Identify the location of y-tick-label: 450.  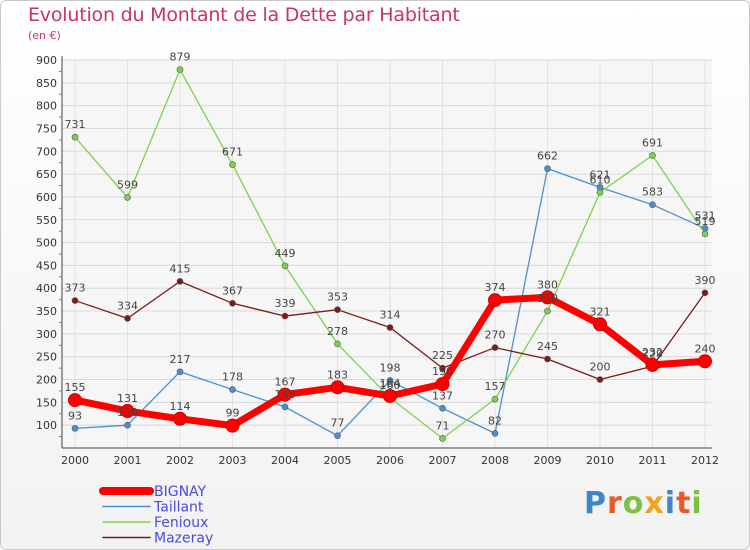
(46, 265).